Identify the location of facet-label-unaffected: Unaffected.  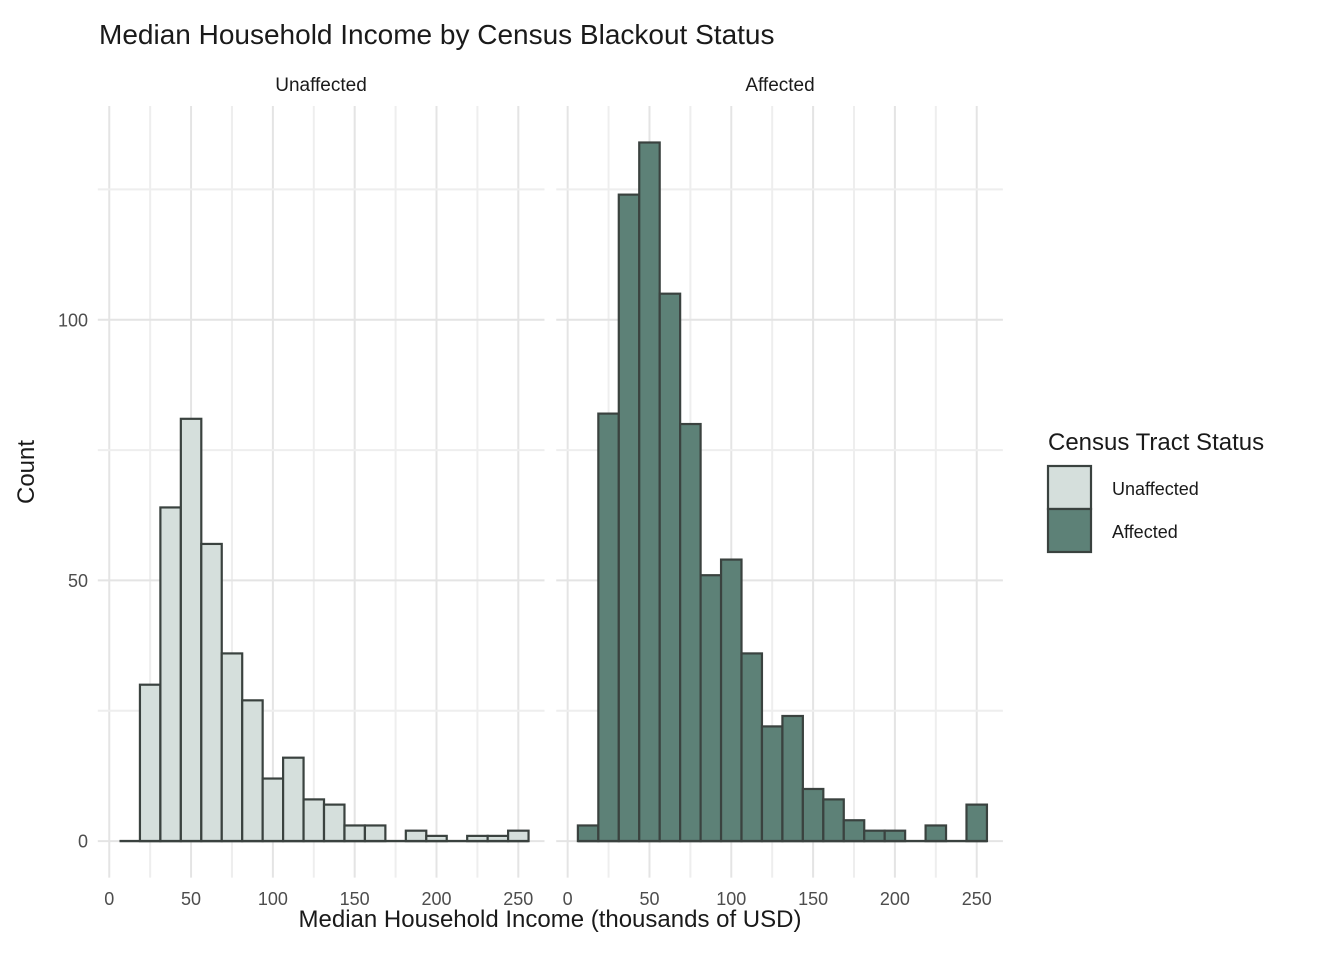
(321, 85).